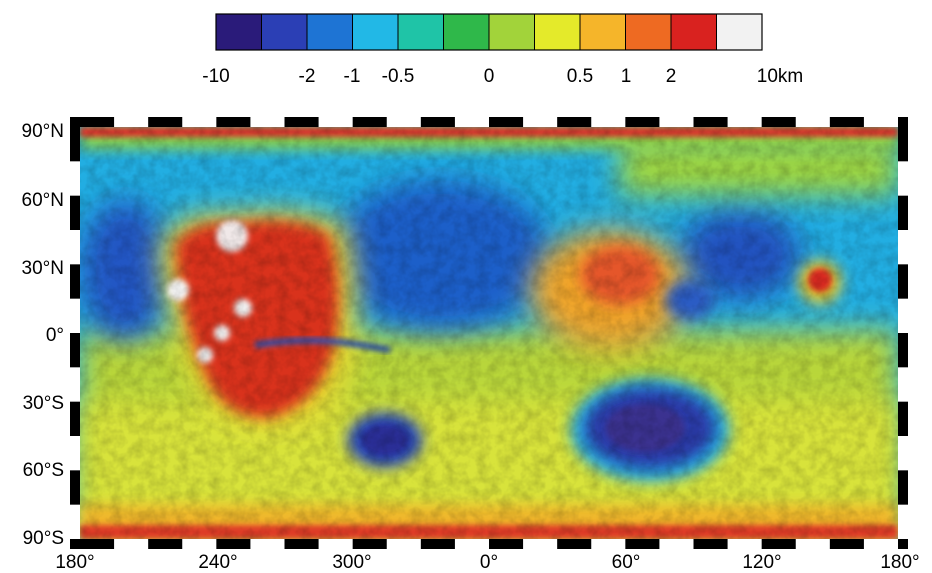  Describe the element at coordinates (671, 76) in the screenshot. I see `colorbar-tick-label: 2` at that location.